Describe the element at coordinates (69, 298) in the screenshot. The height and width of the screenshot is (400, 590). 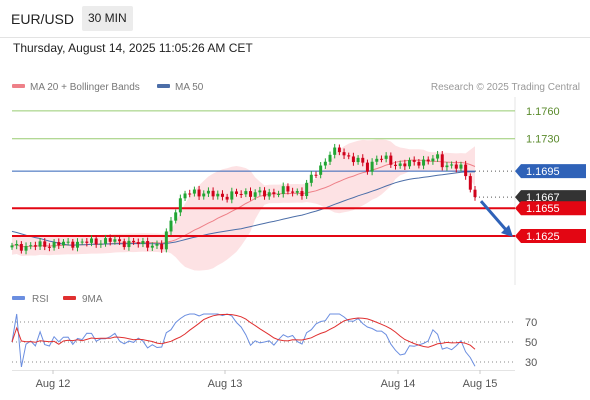
I see `rsi-ma-legend-swatch` at that location.